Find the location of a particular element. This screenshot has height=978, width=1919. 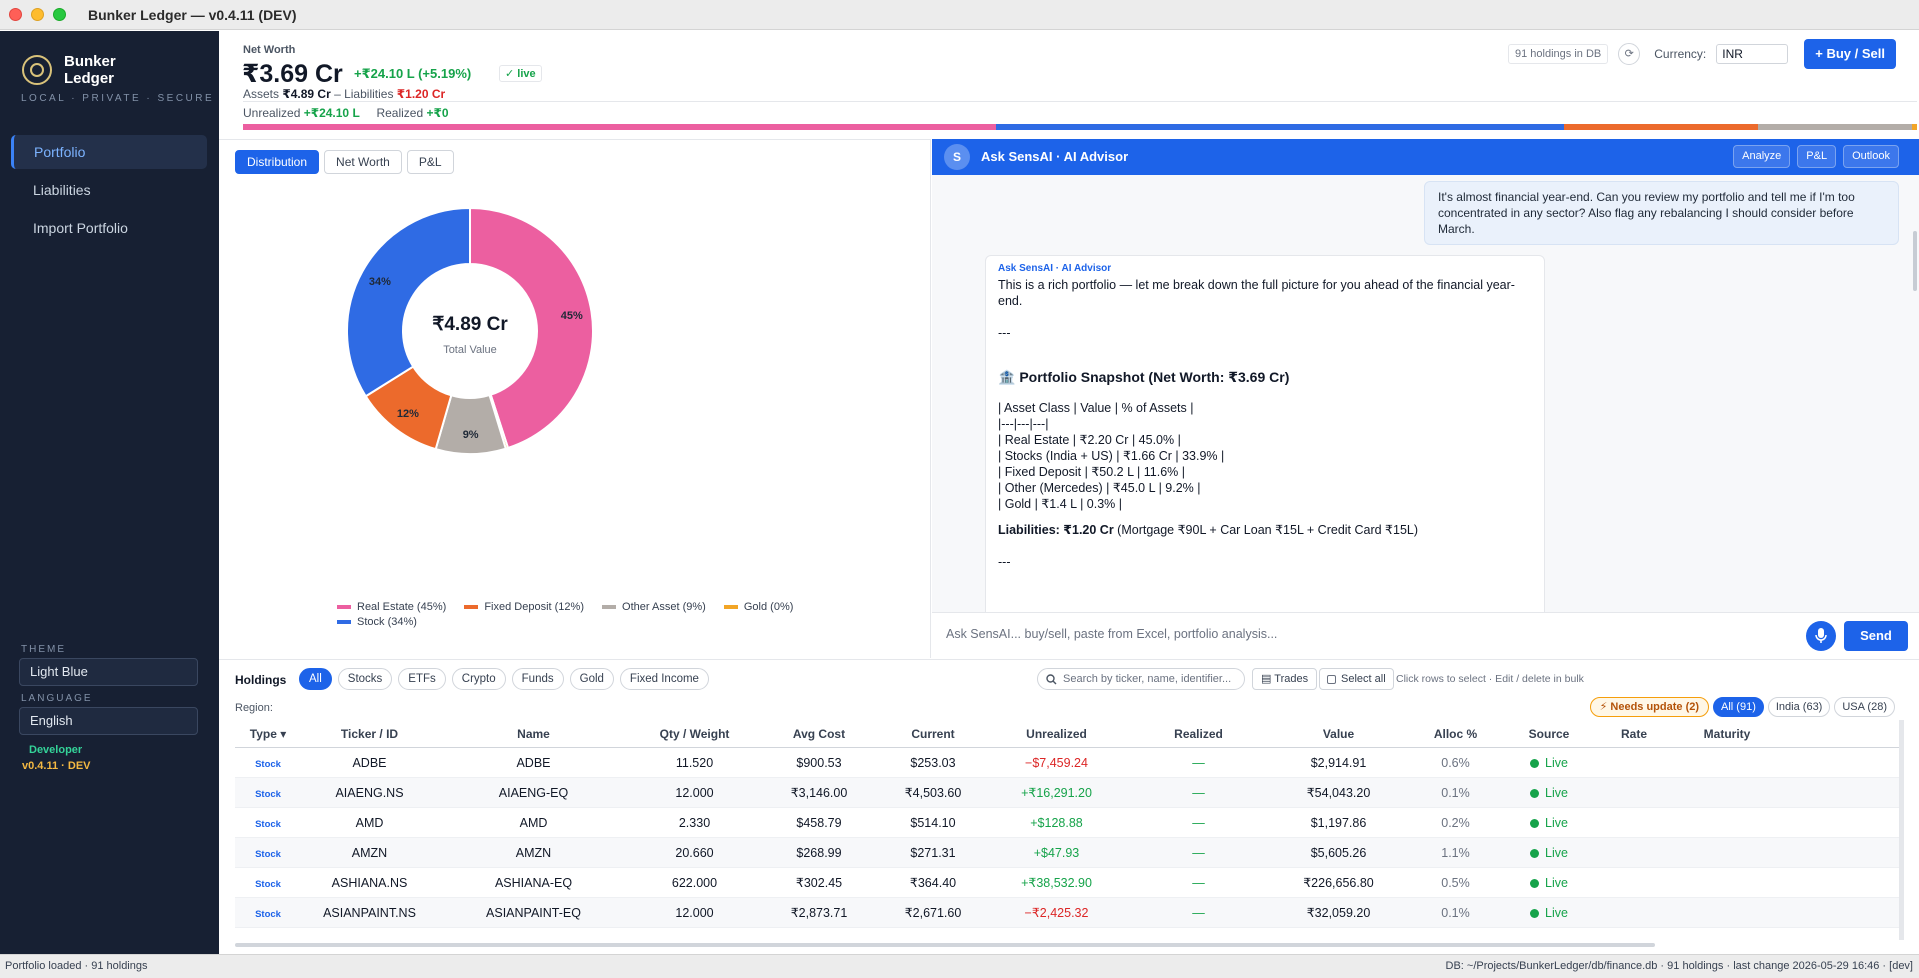

col-qty: Qty / Weight is located at coordinates (694, 734).